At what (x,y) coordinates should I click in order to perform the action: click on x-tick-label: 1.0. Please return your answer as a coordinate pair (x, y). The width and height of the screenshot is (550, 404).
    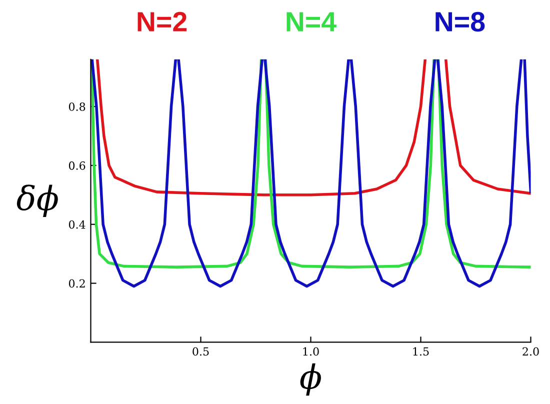
    Looking at the image, I should click on (311, 351).